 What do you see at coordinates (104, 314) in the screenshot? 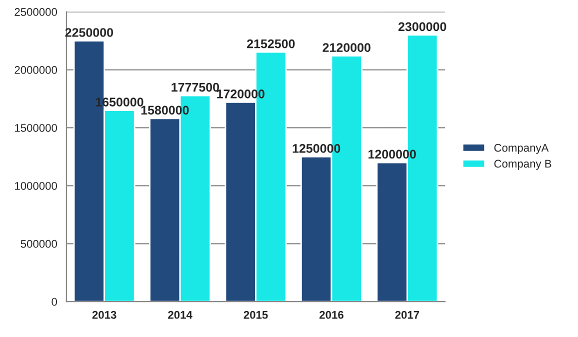
I see `x-tick-label: 2013` at bounding box center [104, 314].